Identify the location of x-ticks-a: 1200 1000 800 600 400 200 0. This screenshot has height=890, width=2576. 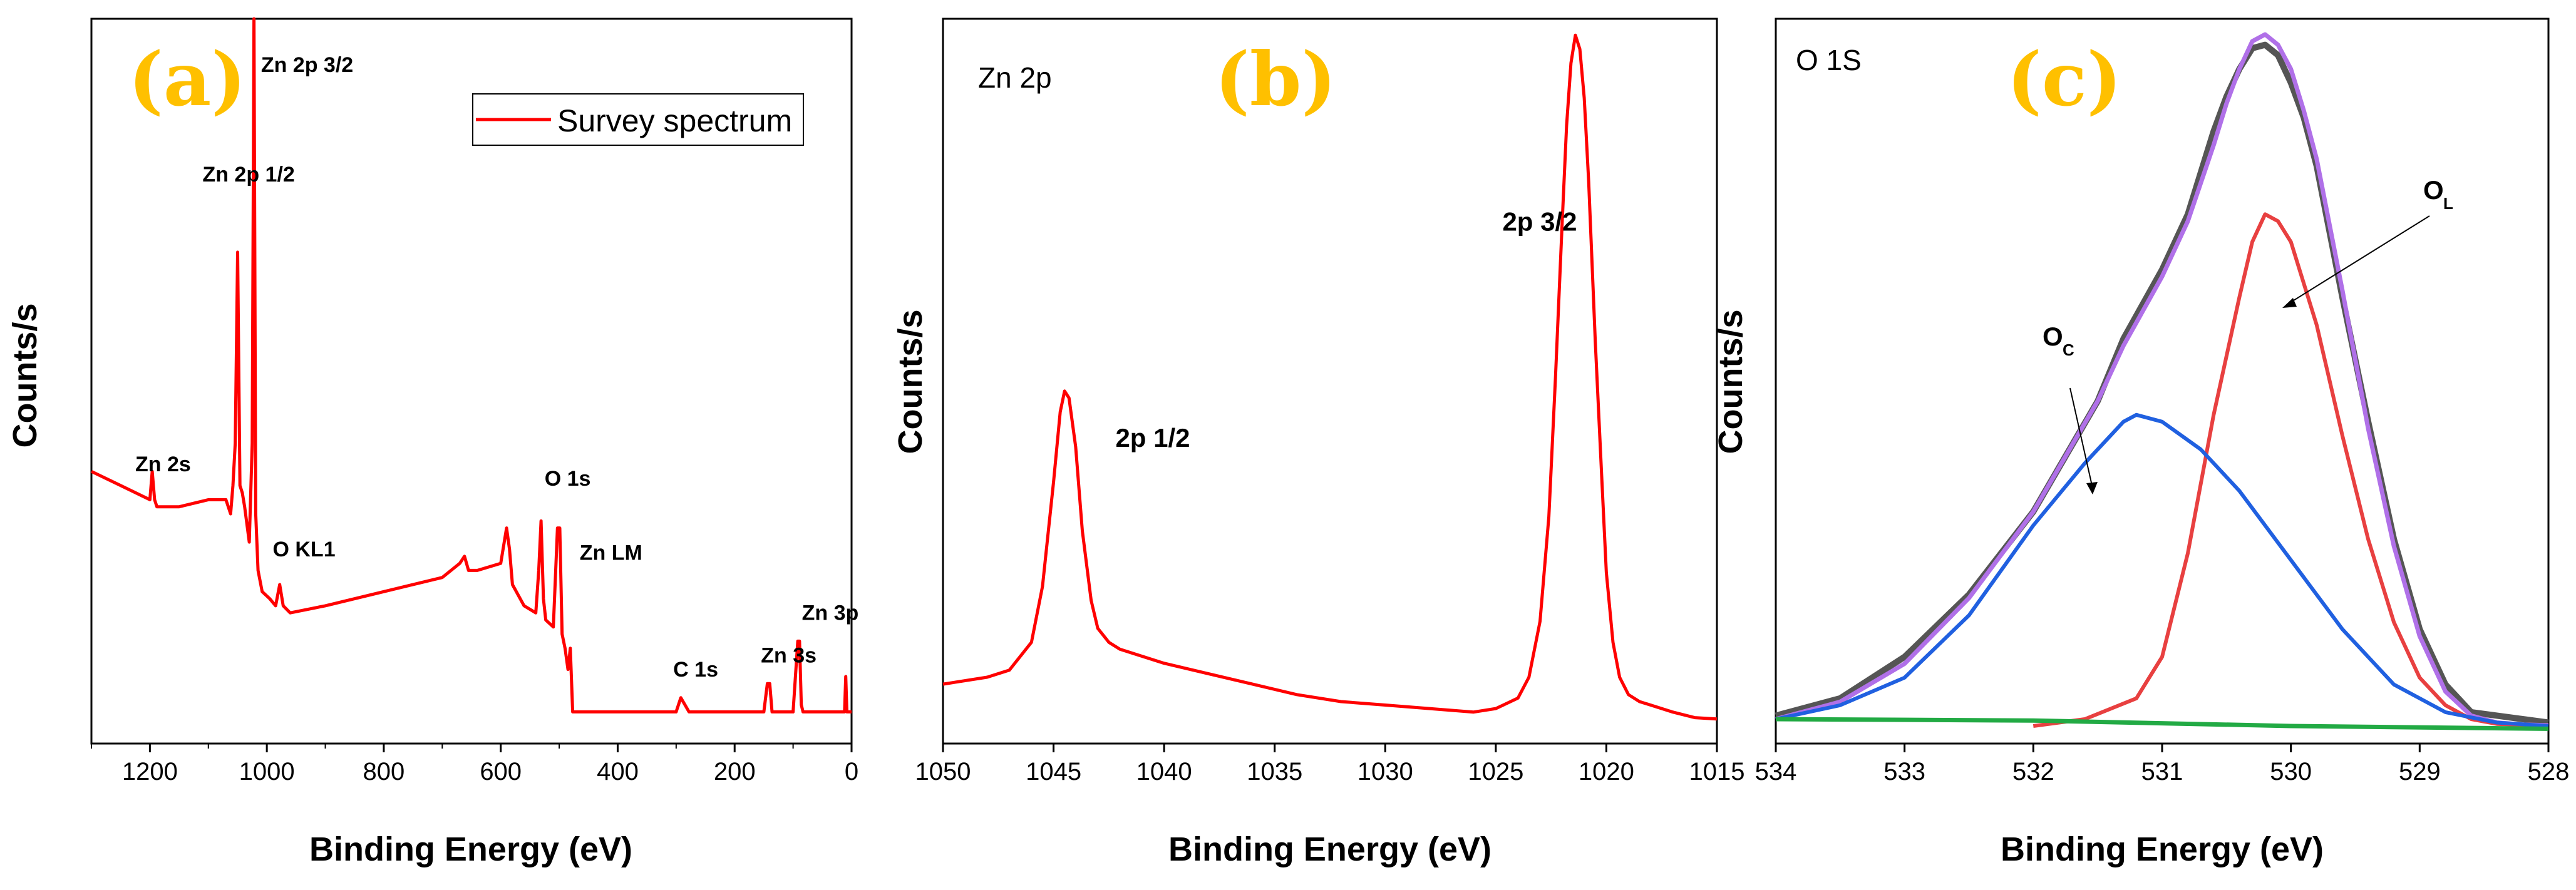
(474, 764).